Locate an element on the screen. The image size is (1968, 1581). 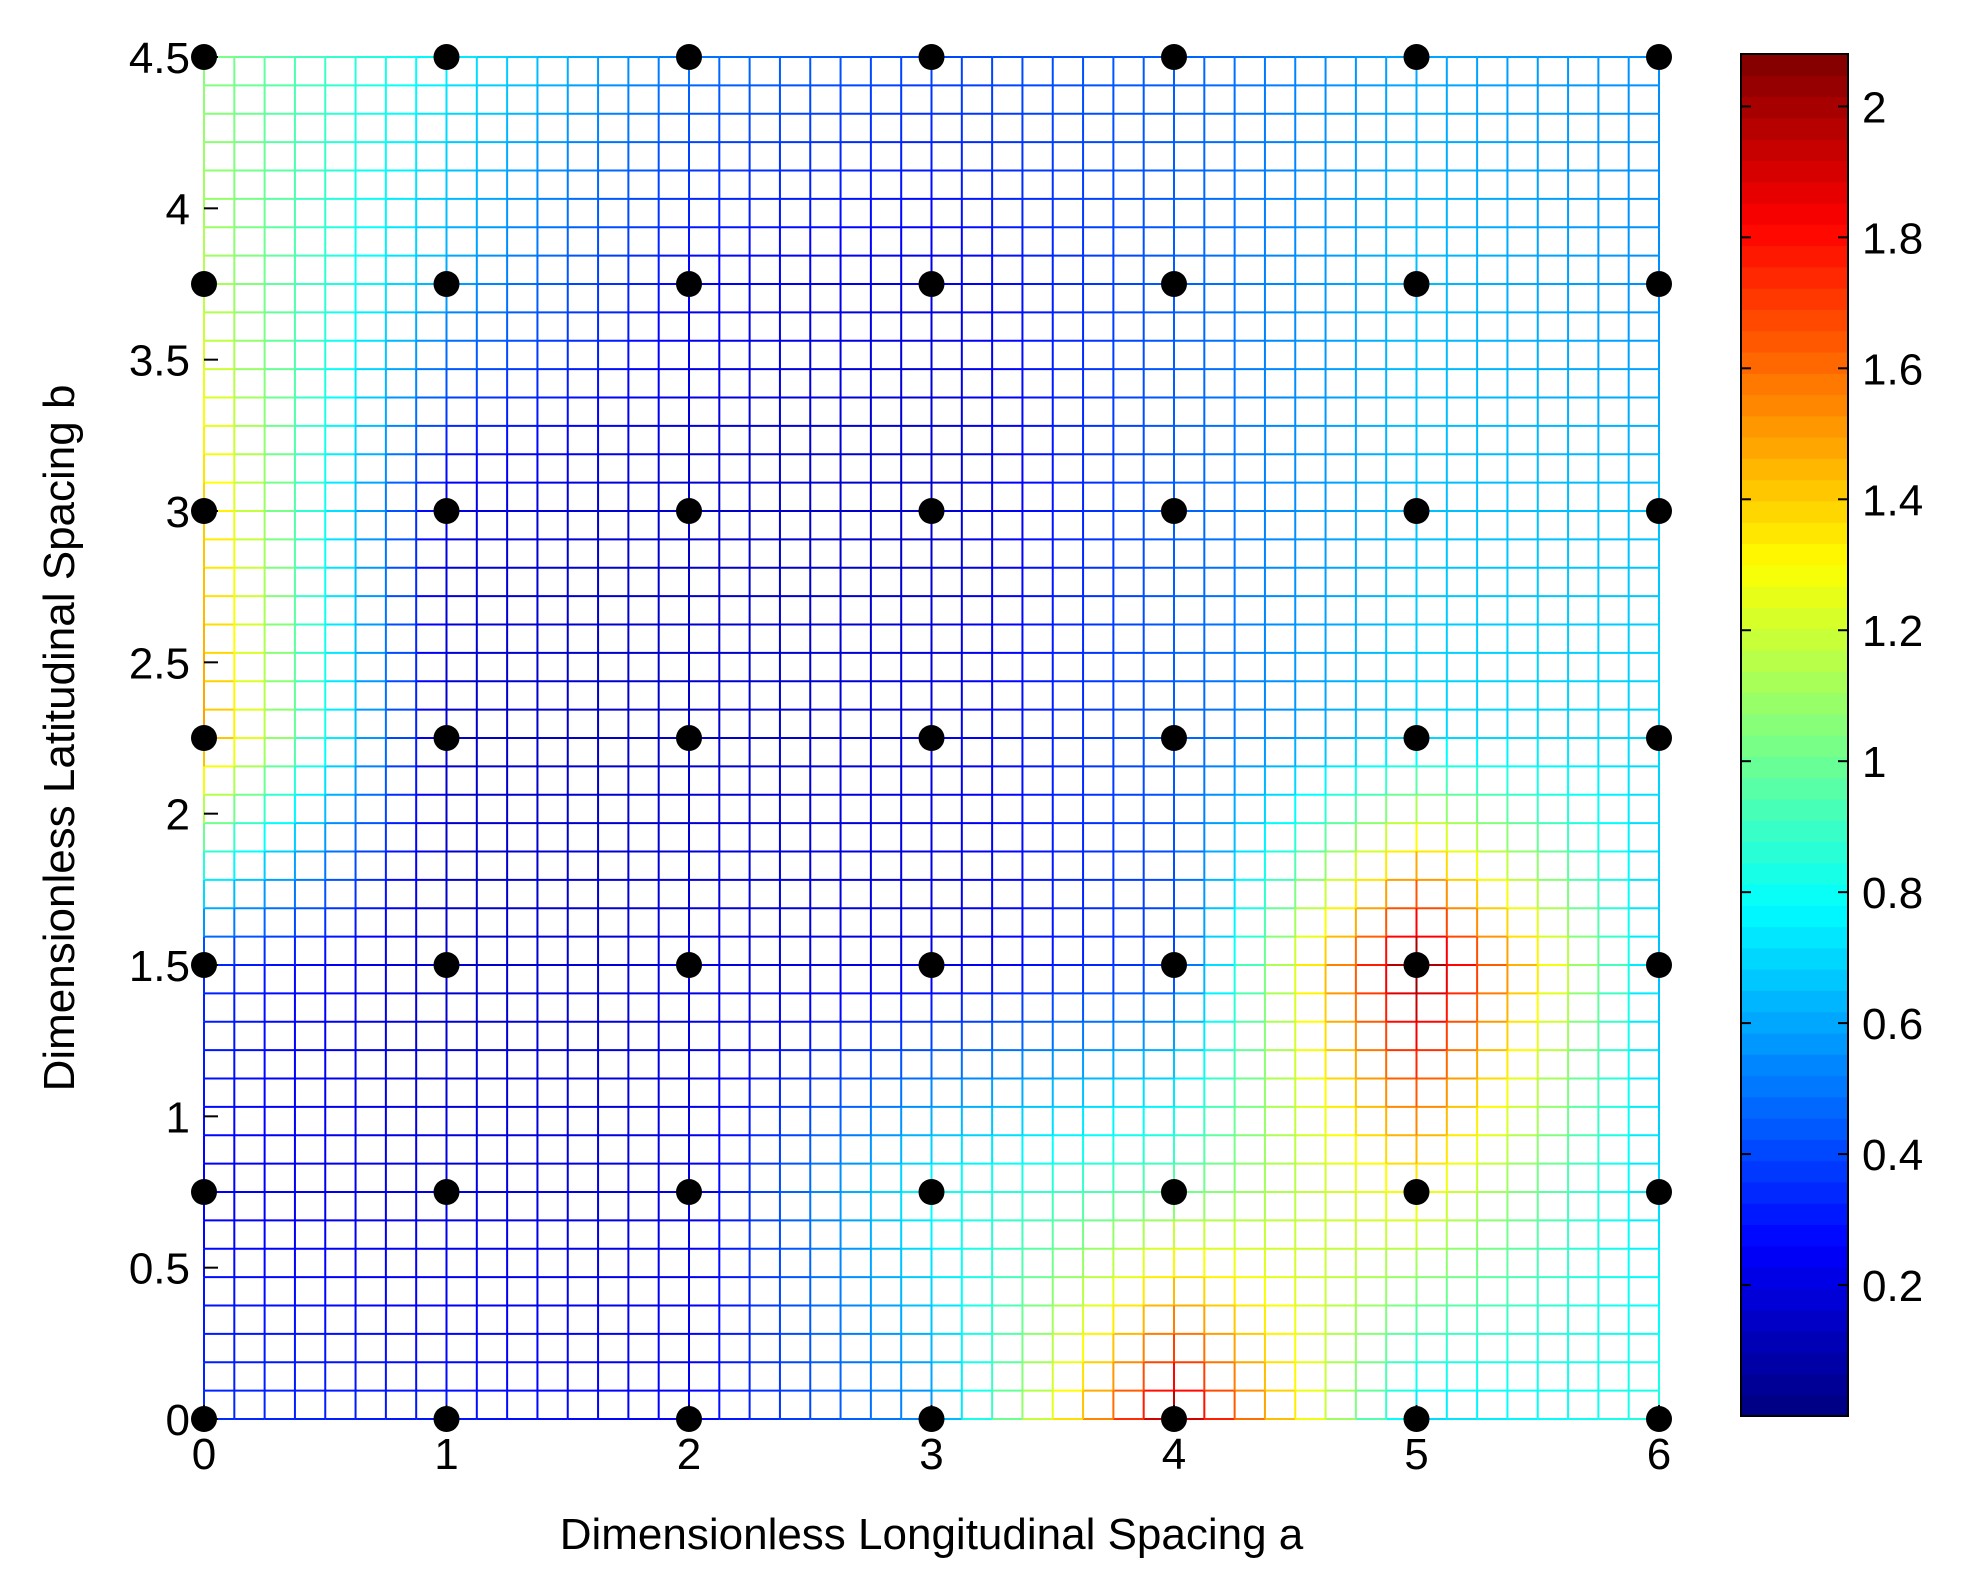
colorbar: 0.2 0.4 0.6 0.8 1 1.2 1.4 1.6 1.8 2 is located at coordinates (1831, 735).